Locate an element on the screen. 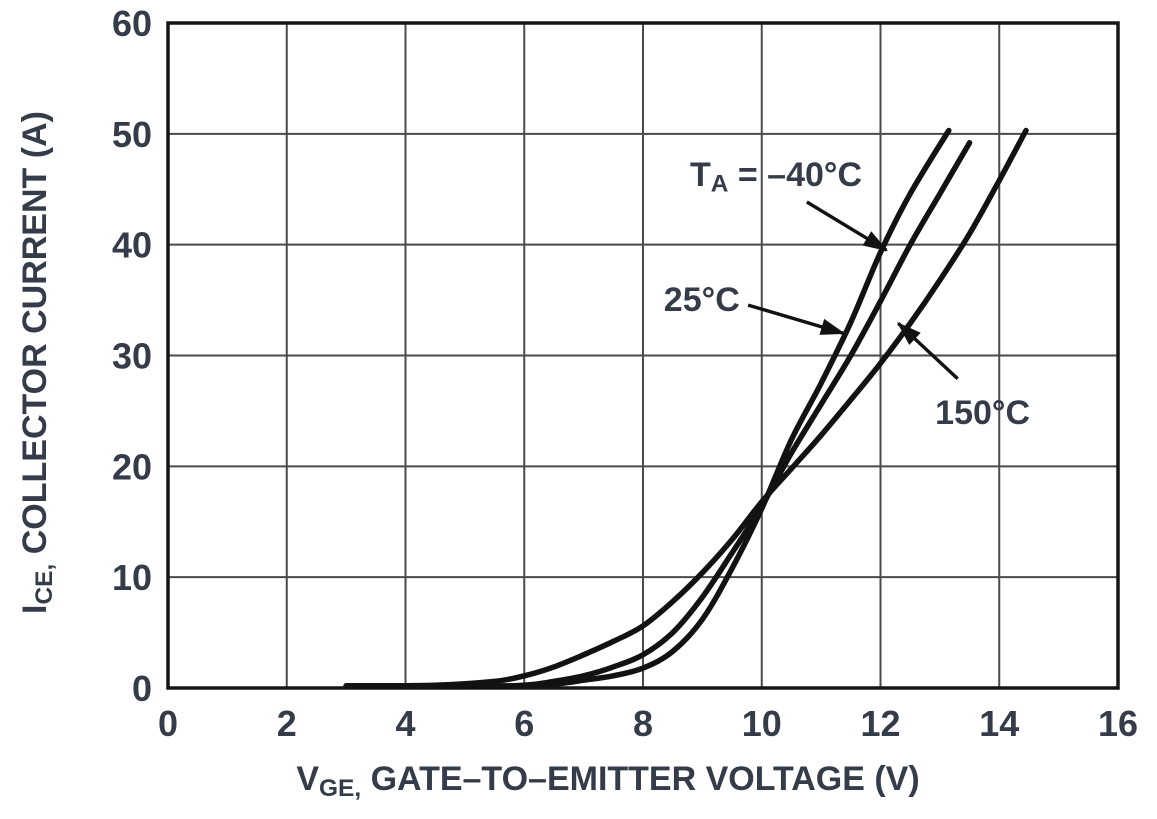 This screenshot has height=819, width=1157. x-tick-label-part: 6 is located at coordinates (524, 723).